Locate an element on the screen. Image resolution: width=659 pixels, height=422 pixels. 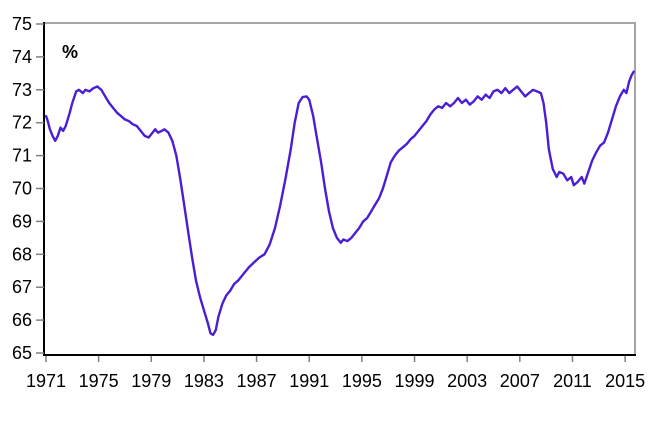
y-axis-ticks is located at coordinates (40, 188).